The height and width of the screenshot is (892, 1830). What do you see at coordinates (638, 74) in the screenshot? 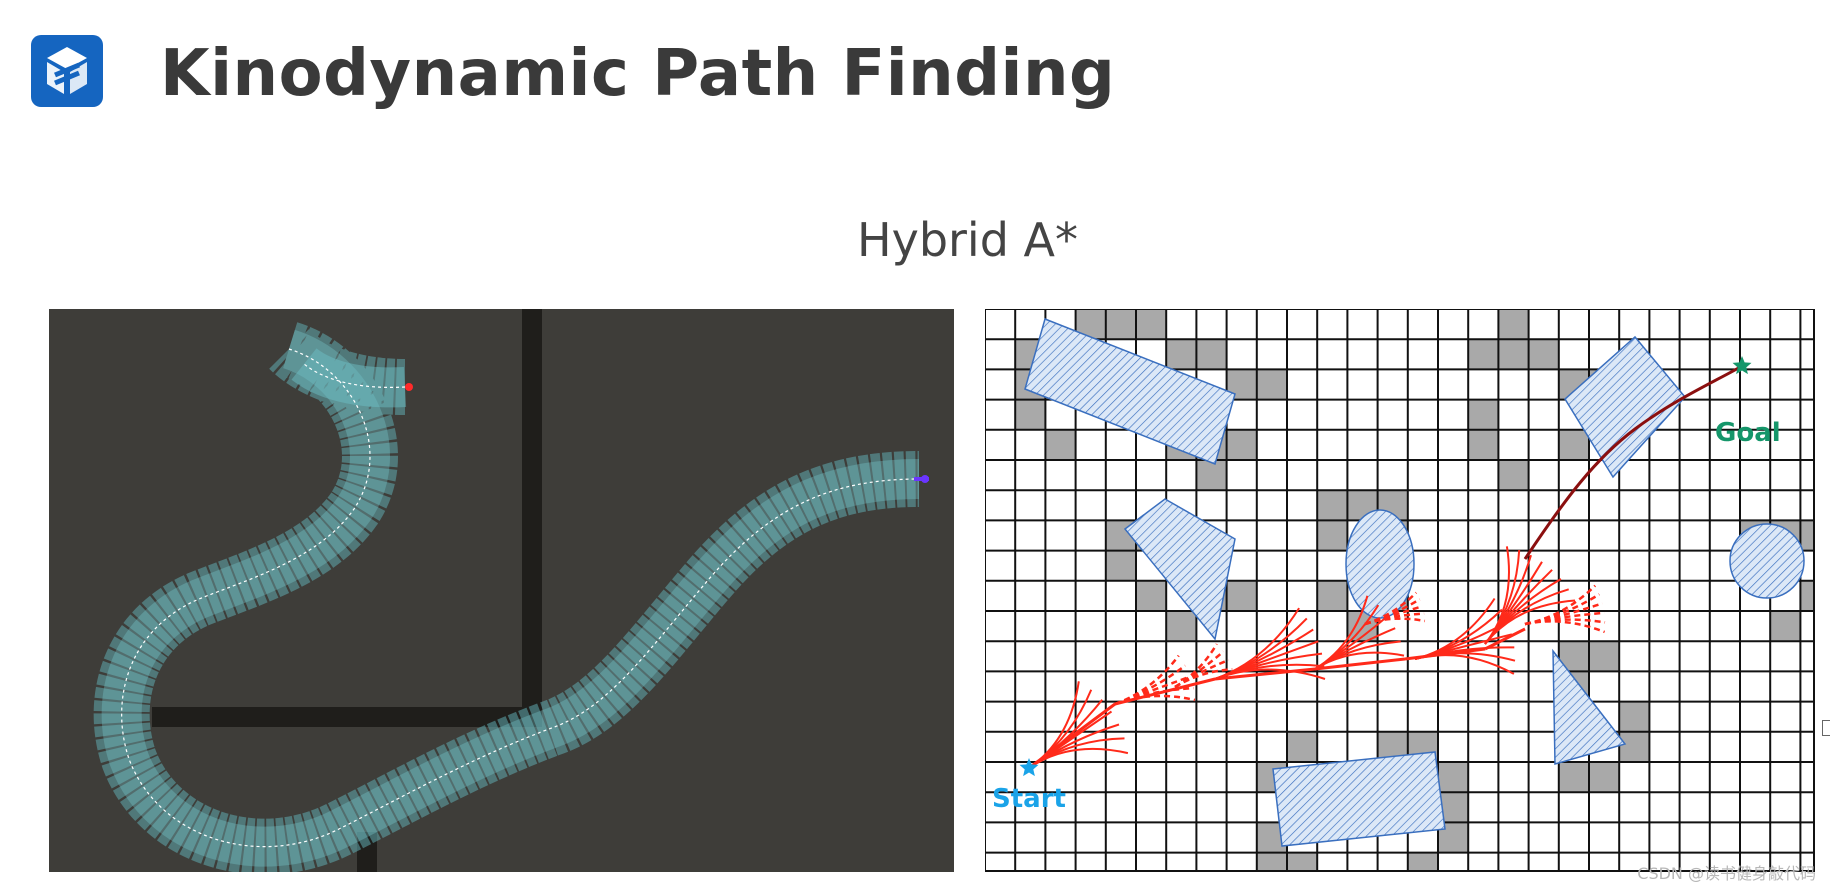
I see `page-title: Kinodynamic Path Finding` at bounding box center [638, 74].